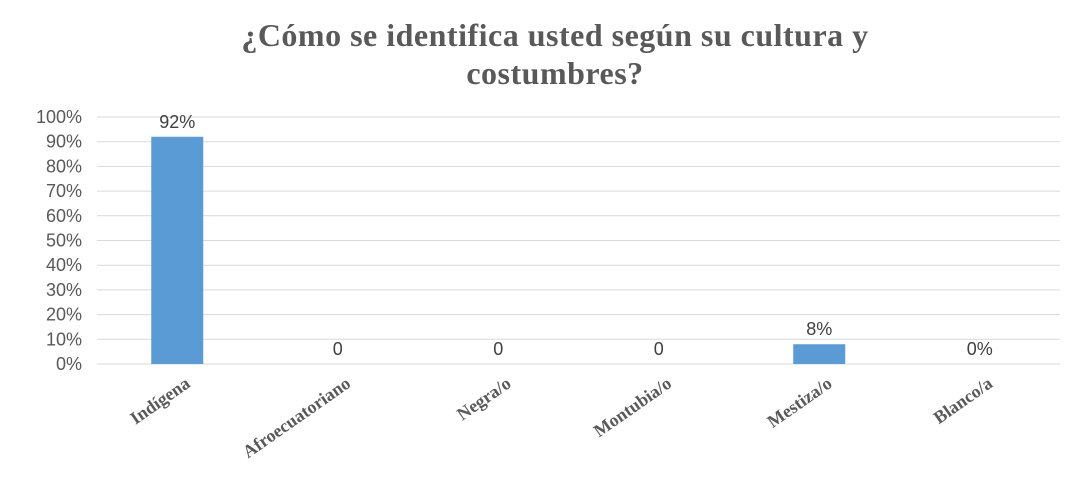 This screenshot has height=501, width=1075. I want to click on x-tick-label: Afroecuatoriano, so click(296, 417).